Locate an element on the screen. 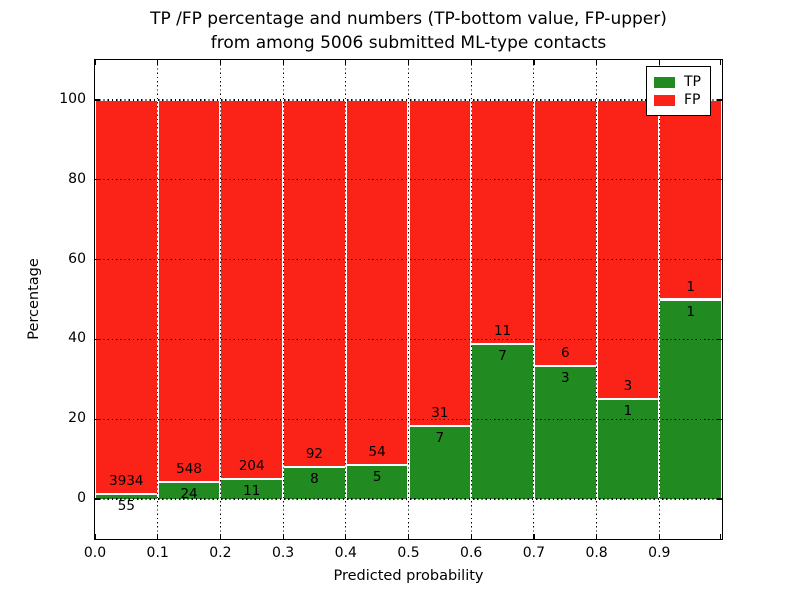 This screenshot has width=800, height=600. x-tick-label: 0.6 is located at coordinates (471, 553).